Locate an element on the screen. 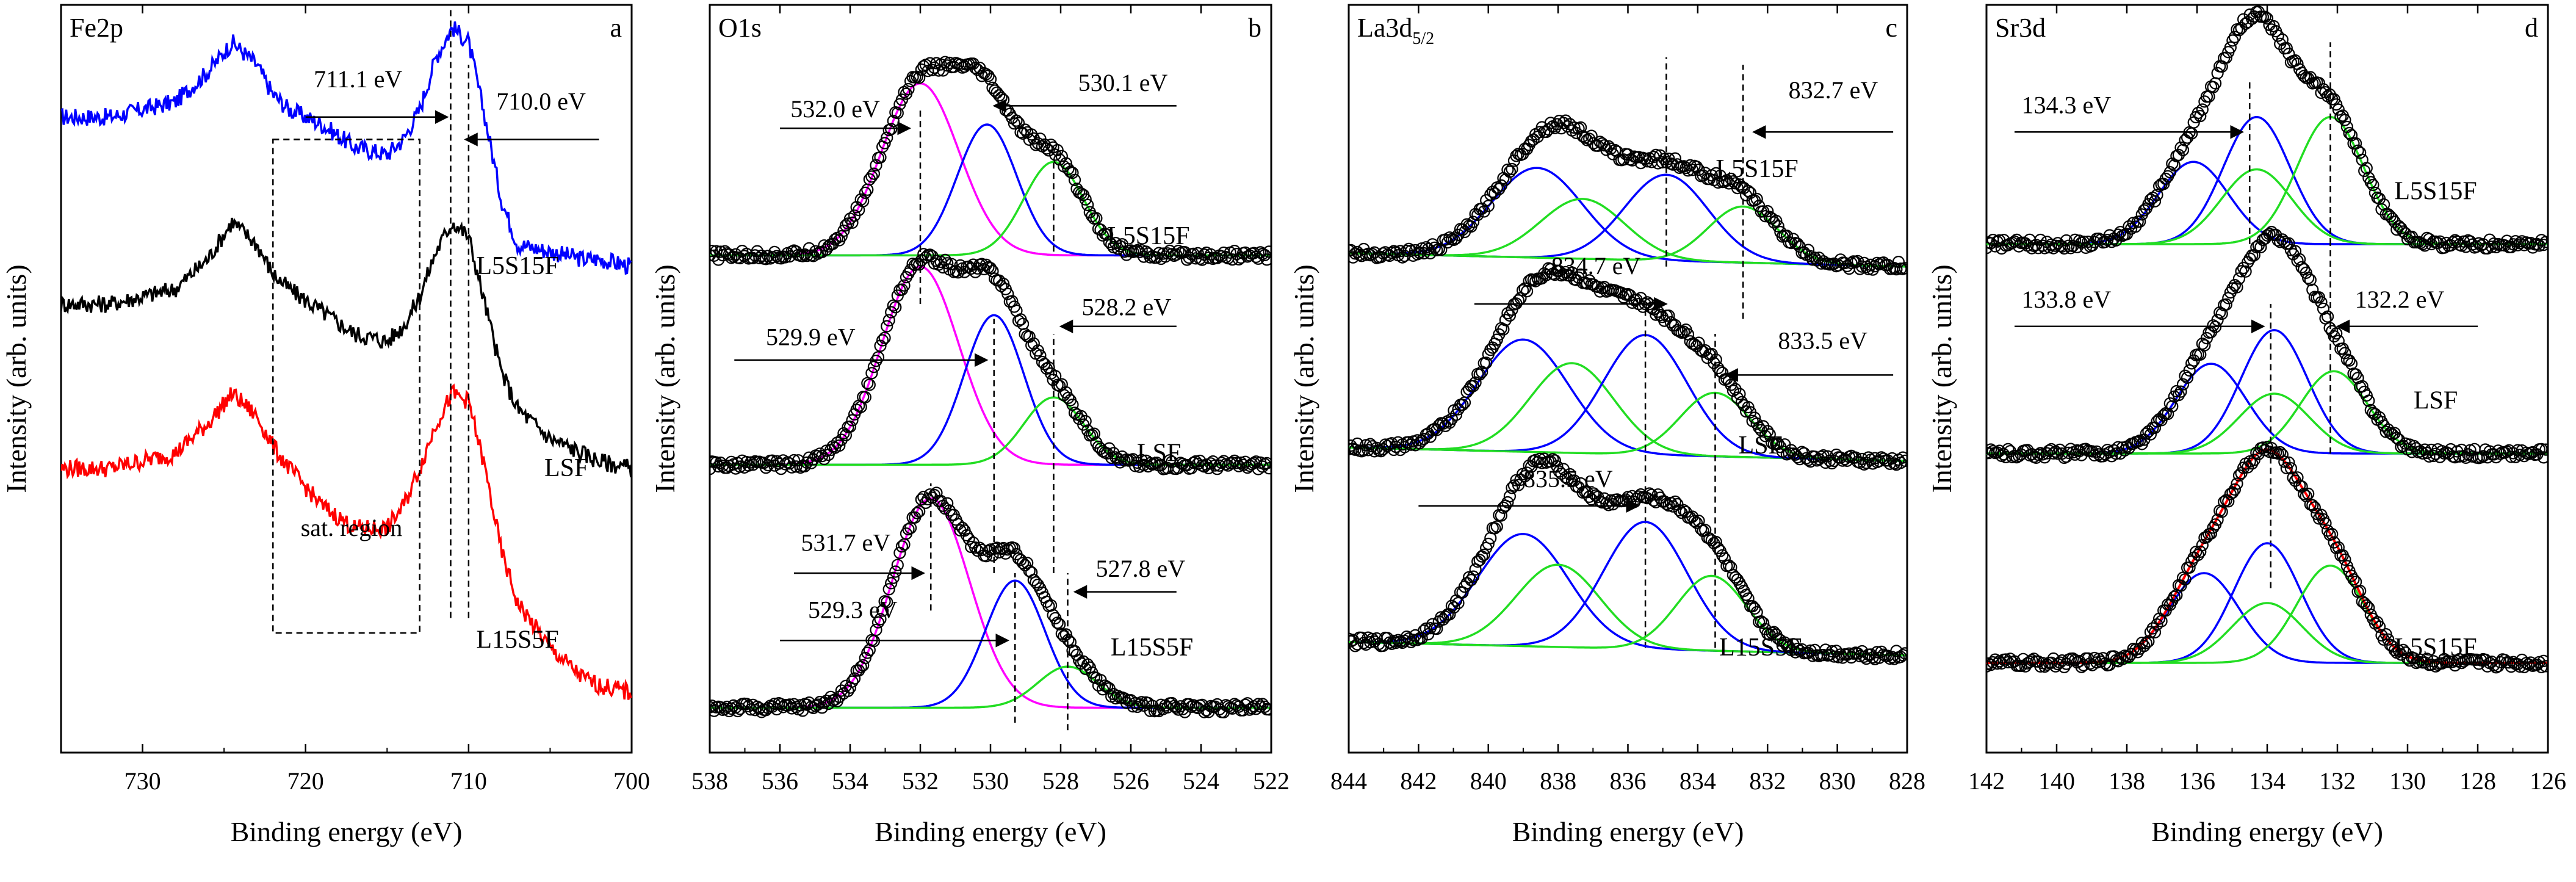 The image size is (2576, 882). fit-component-green is located at coordinates (1628, 610).